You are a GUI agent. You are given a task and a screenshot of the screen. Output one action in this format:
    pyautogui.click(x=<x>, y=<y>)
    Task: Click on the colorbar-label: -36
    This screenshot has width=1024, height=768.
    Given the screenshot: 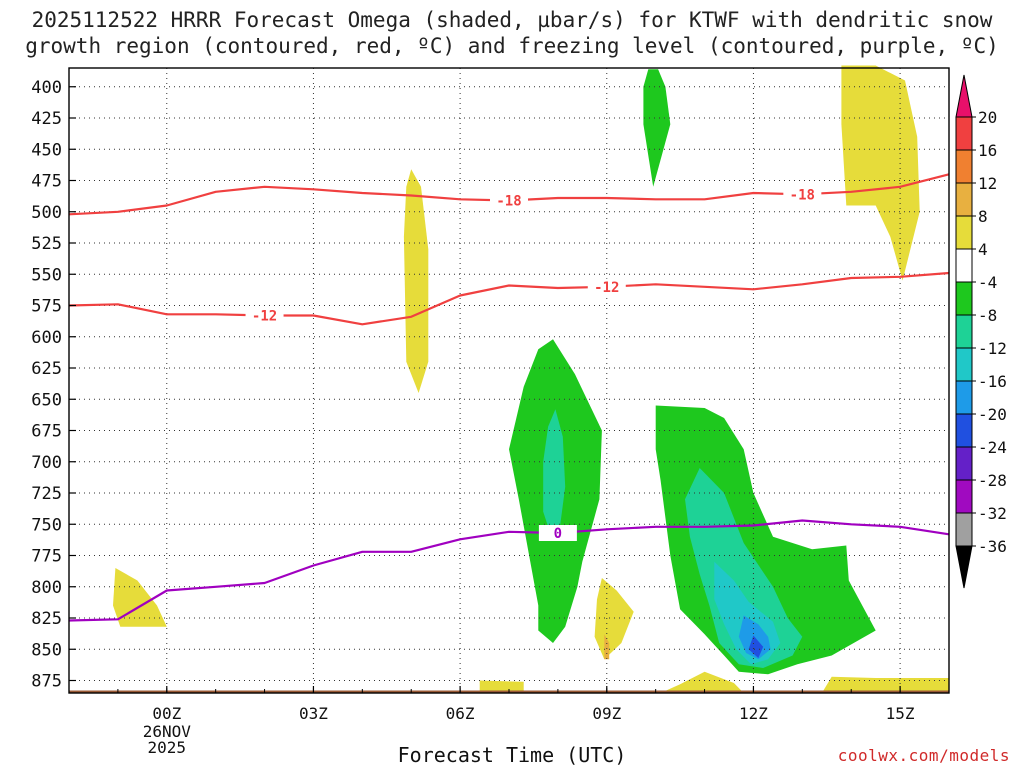 What is the action you would take?
    pyautogui.click(x=992, y=546)
    